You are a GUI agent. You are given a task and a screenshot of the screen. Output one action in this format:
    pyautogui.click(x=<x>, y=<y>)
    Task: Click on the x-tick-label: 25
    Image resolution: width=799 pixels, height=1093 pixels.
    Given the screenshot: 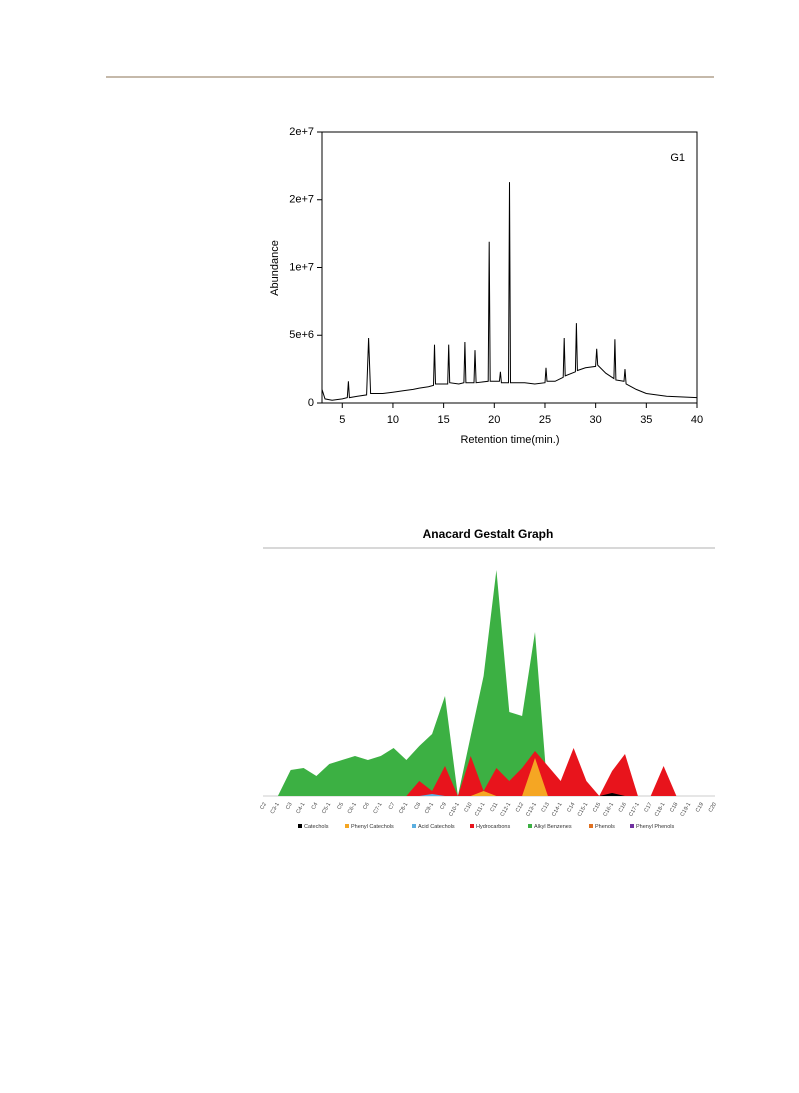 What is the action you would take?
    pyautogui.click(x=545, y=420)
    